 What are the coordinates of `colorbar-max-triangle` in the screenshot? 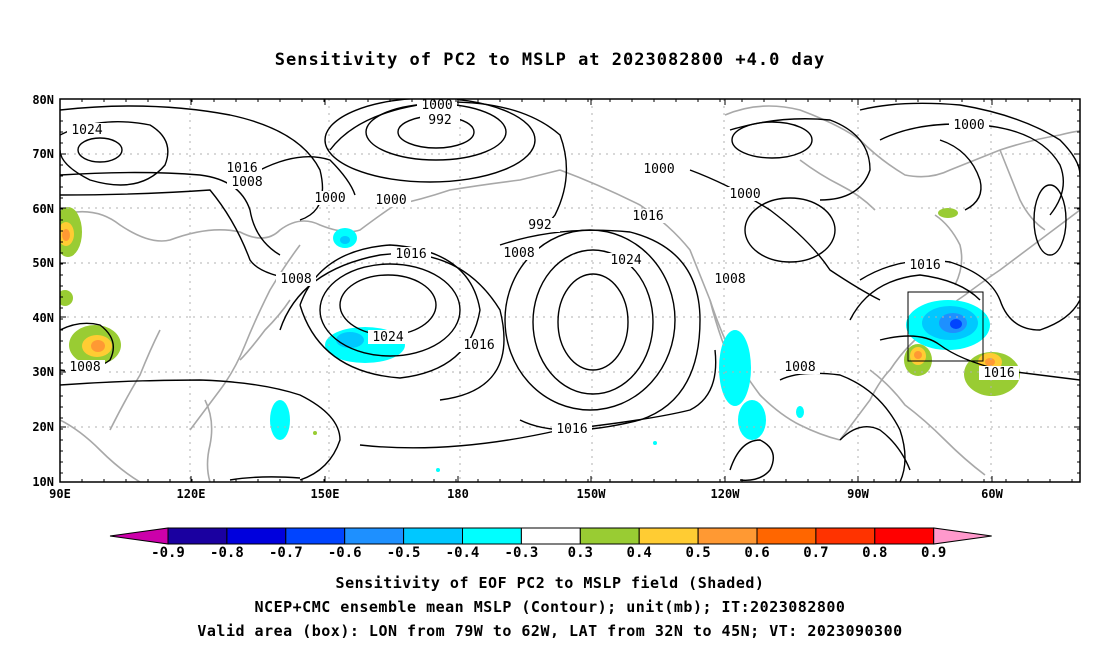 It's located at (962, 536).